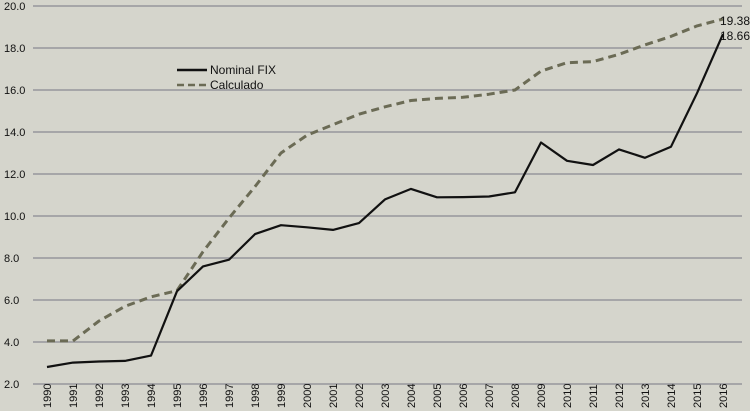  Describe the element at coordinates (698, 396) in the screenshot. I see `x-tick-label: 2015` at that location.